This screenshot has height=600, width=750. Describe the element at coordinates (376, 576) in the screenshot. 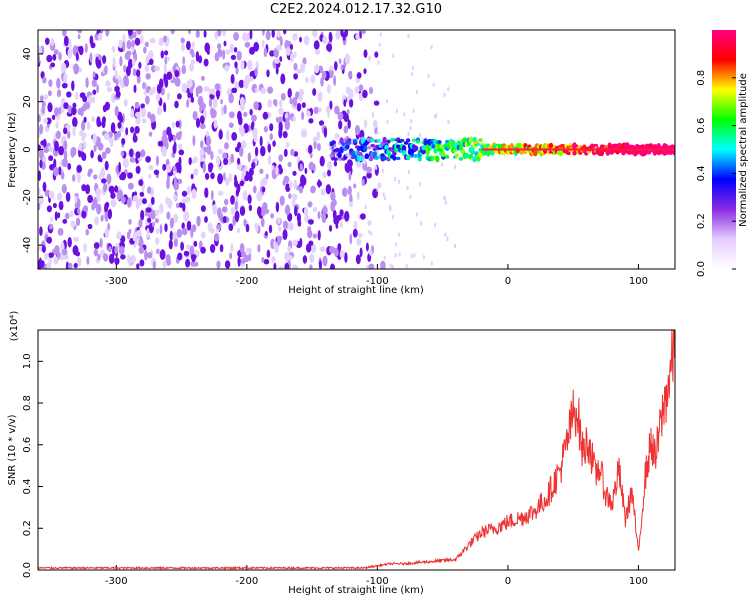

I see `snr-x-ticks: -300 -200 -100 0 100` at that location.